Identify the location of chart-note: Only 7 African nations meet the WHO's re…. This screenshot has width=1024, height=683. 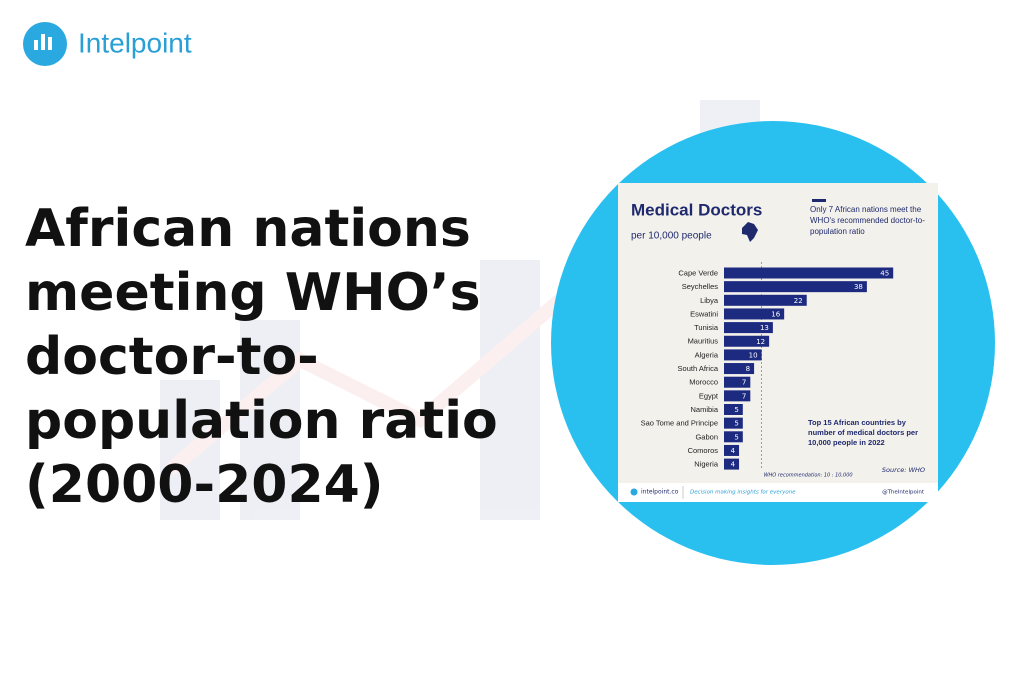
(867, 220).